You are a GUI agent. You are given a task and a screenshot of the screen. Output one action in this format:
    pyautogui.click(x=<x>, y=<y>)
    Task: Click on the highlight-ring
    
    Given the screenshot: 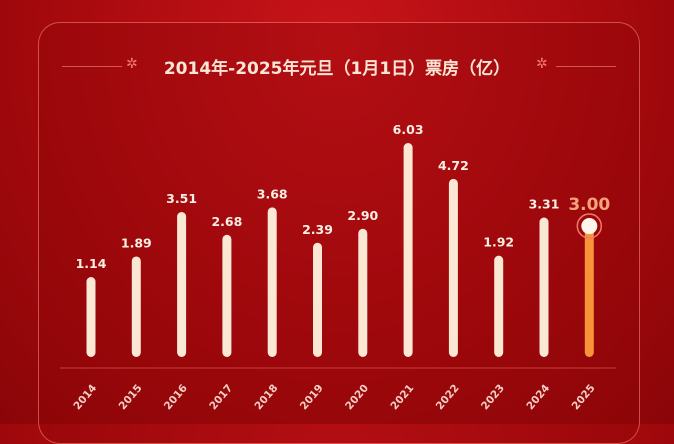 What is the action you would take?
    pyautogui.click(x=589, y=226)
    